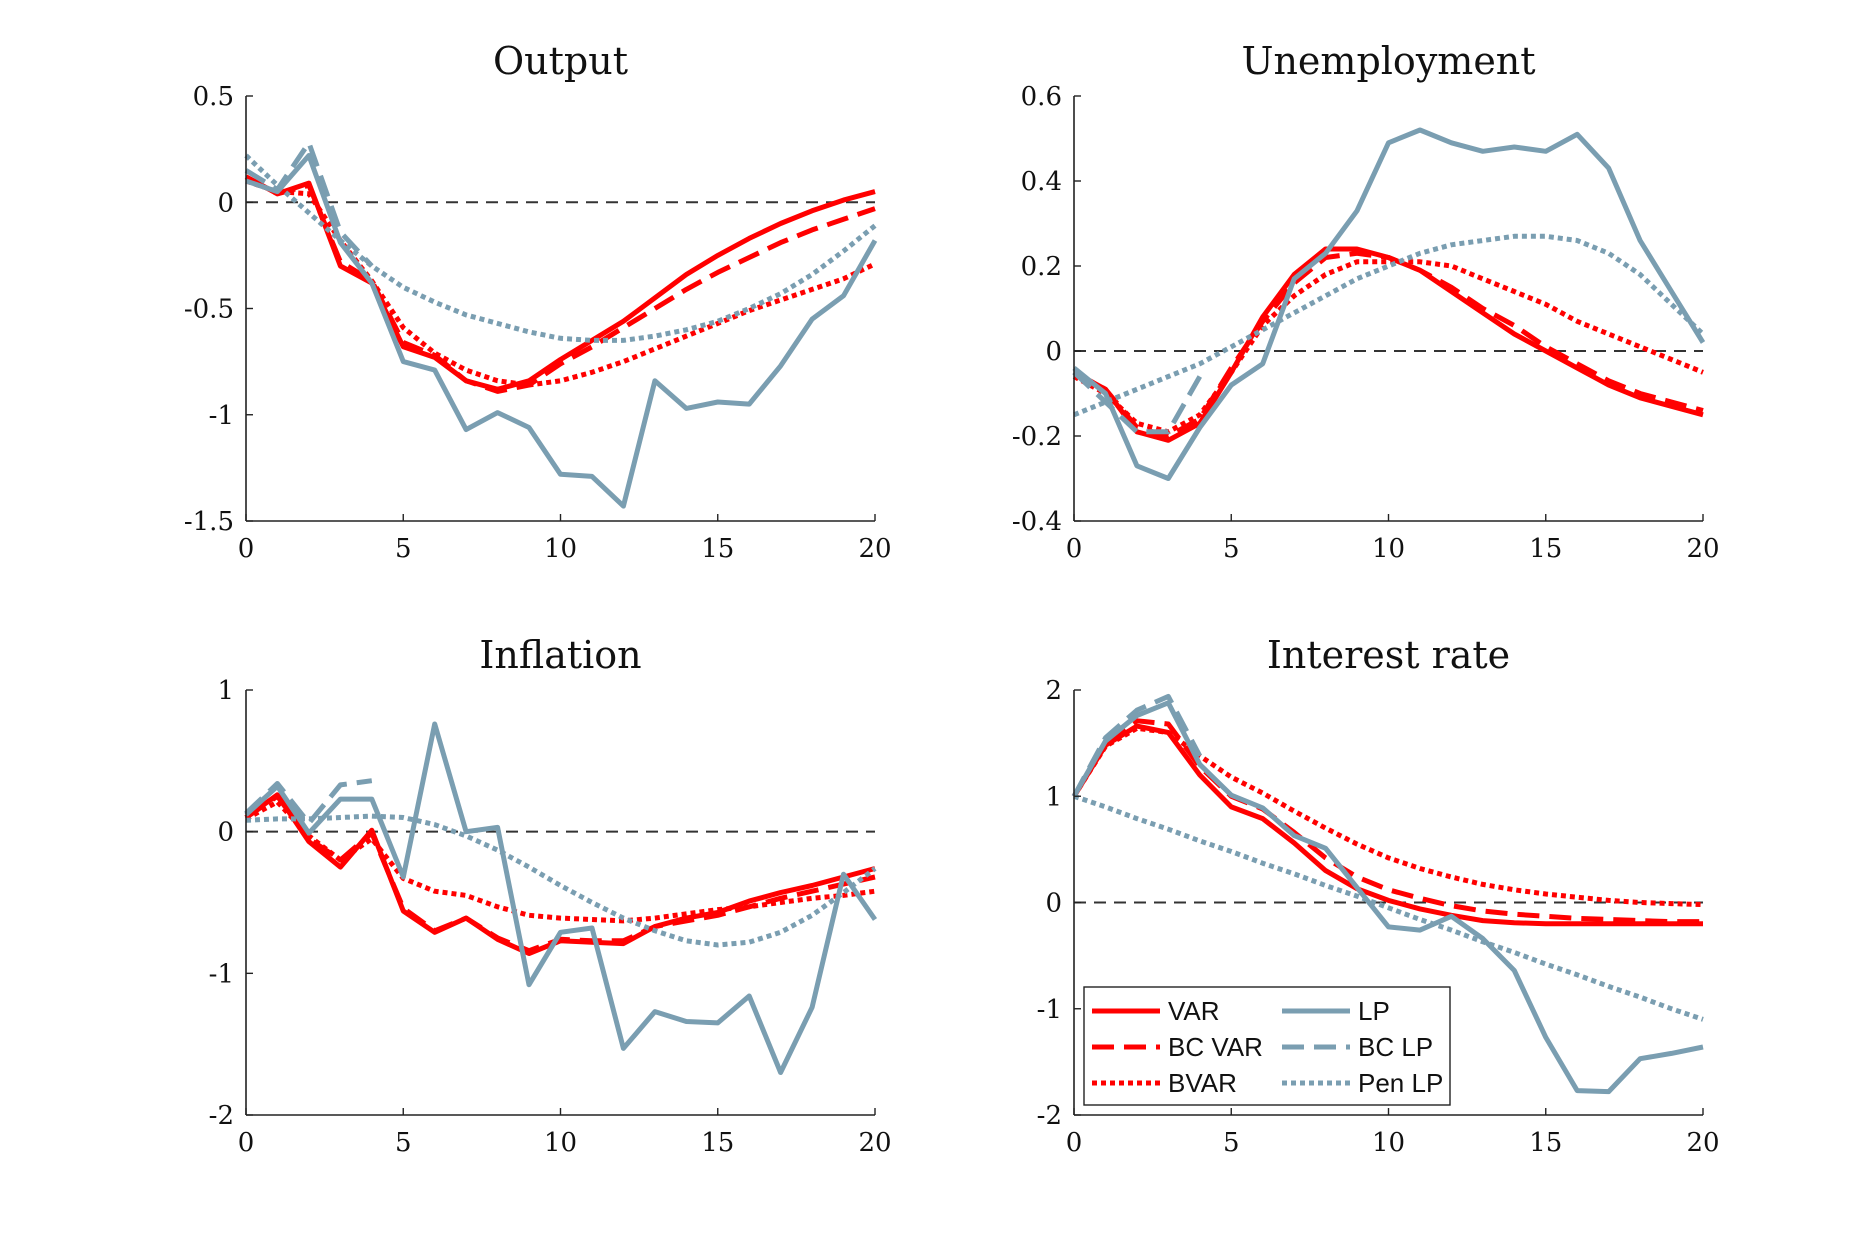  Describe the element at coordinates (1388, 61) in the screenshot. I see `unemployment-title: Unemployment` at that location.